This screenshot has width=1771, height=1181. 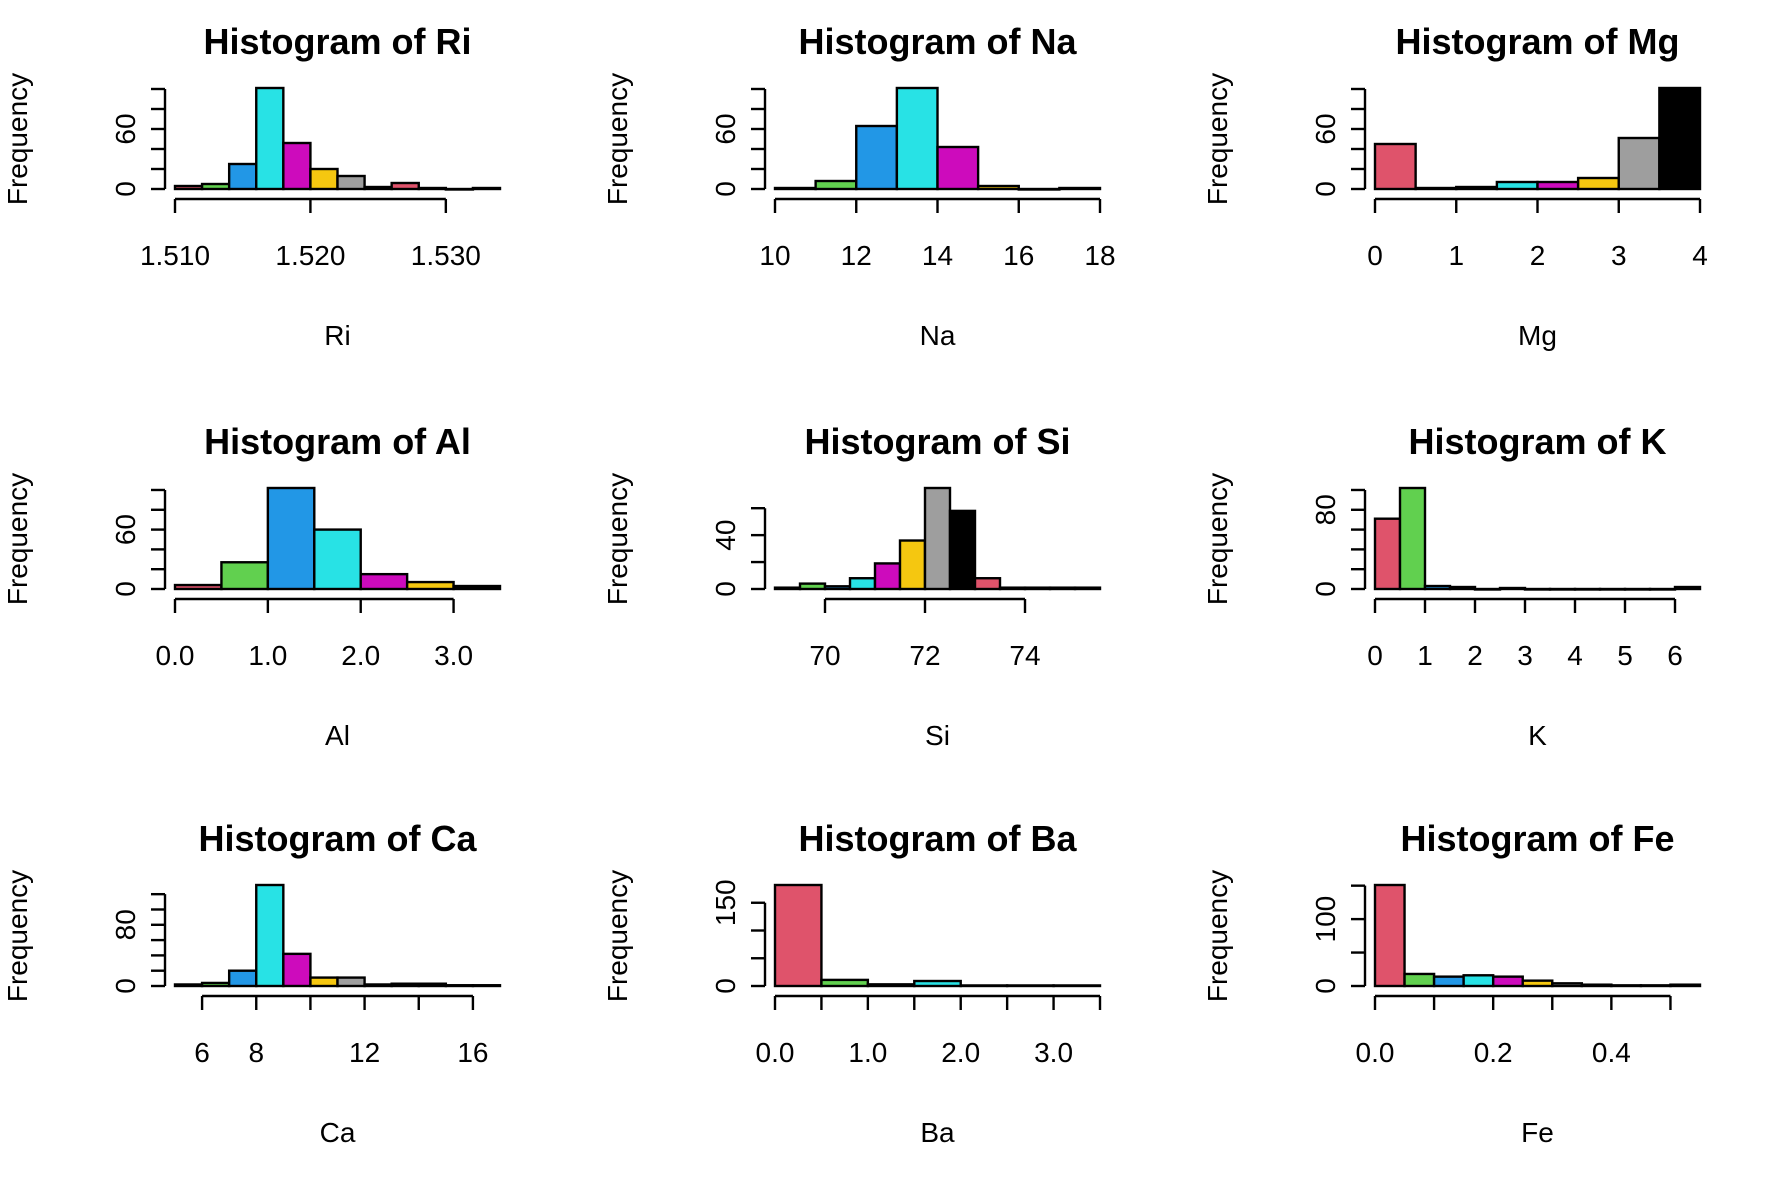 What do you see at coordinates (1625, 655) in the screenshot?
I see `x-tick-label: 5` at bounding box center [1625, 655].